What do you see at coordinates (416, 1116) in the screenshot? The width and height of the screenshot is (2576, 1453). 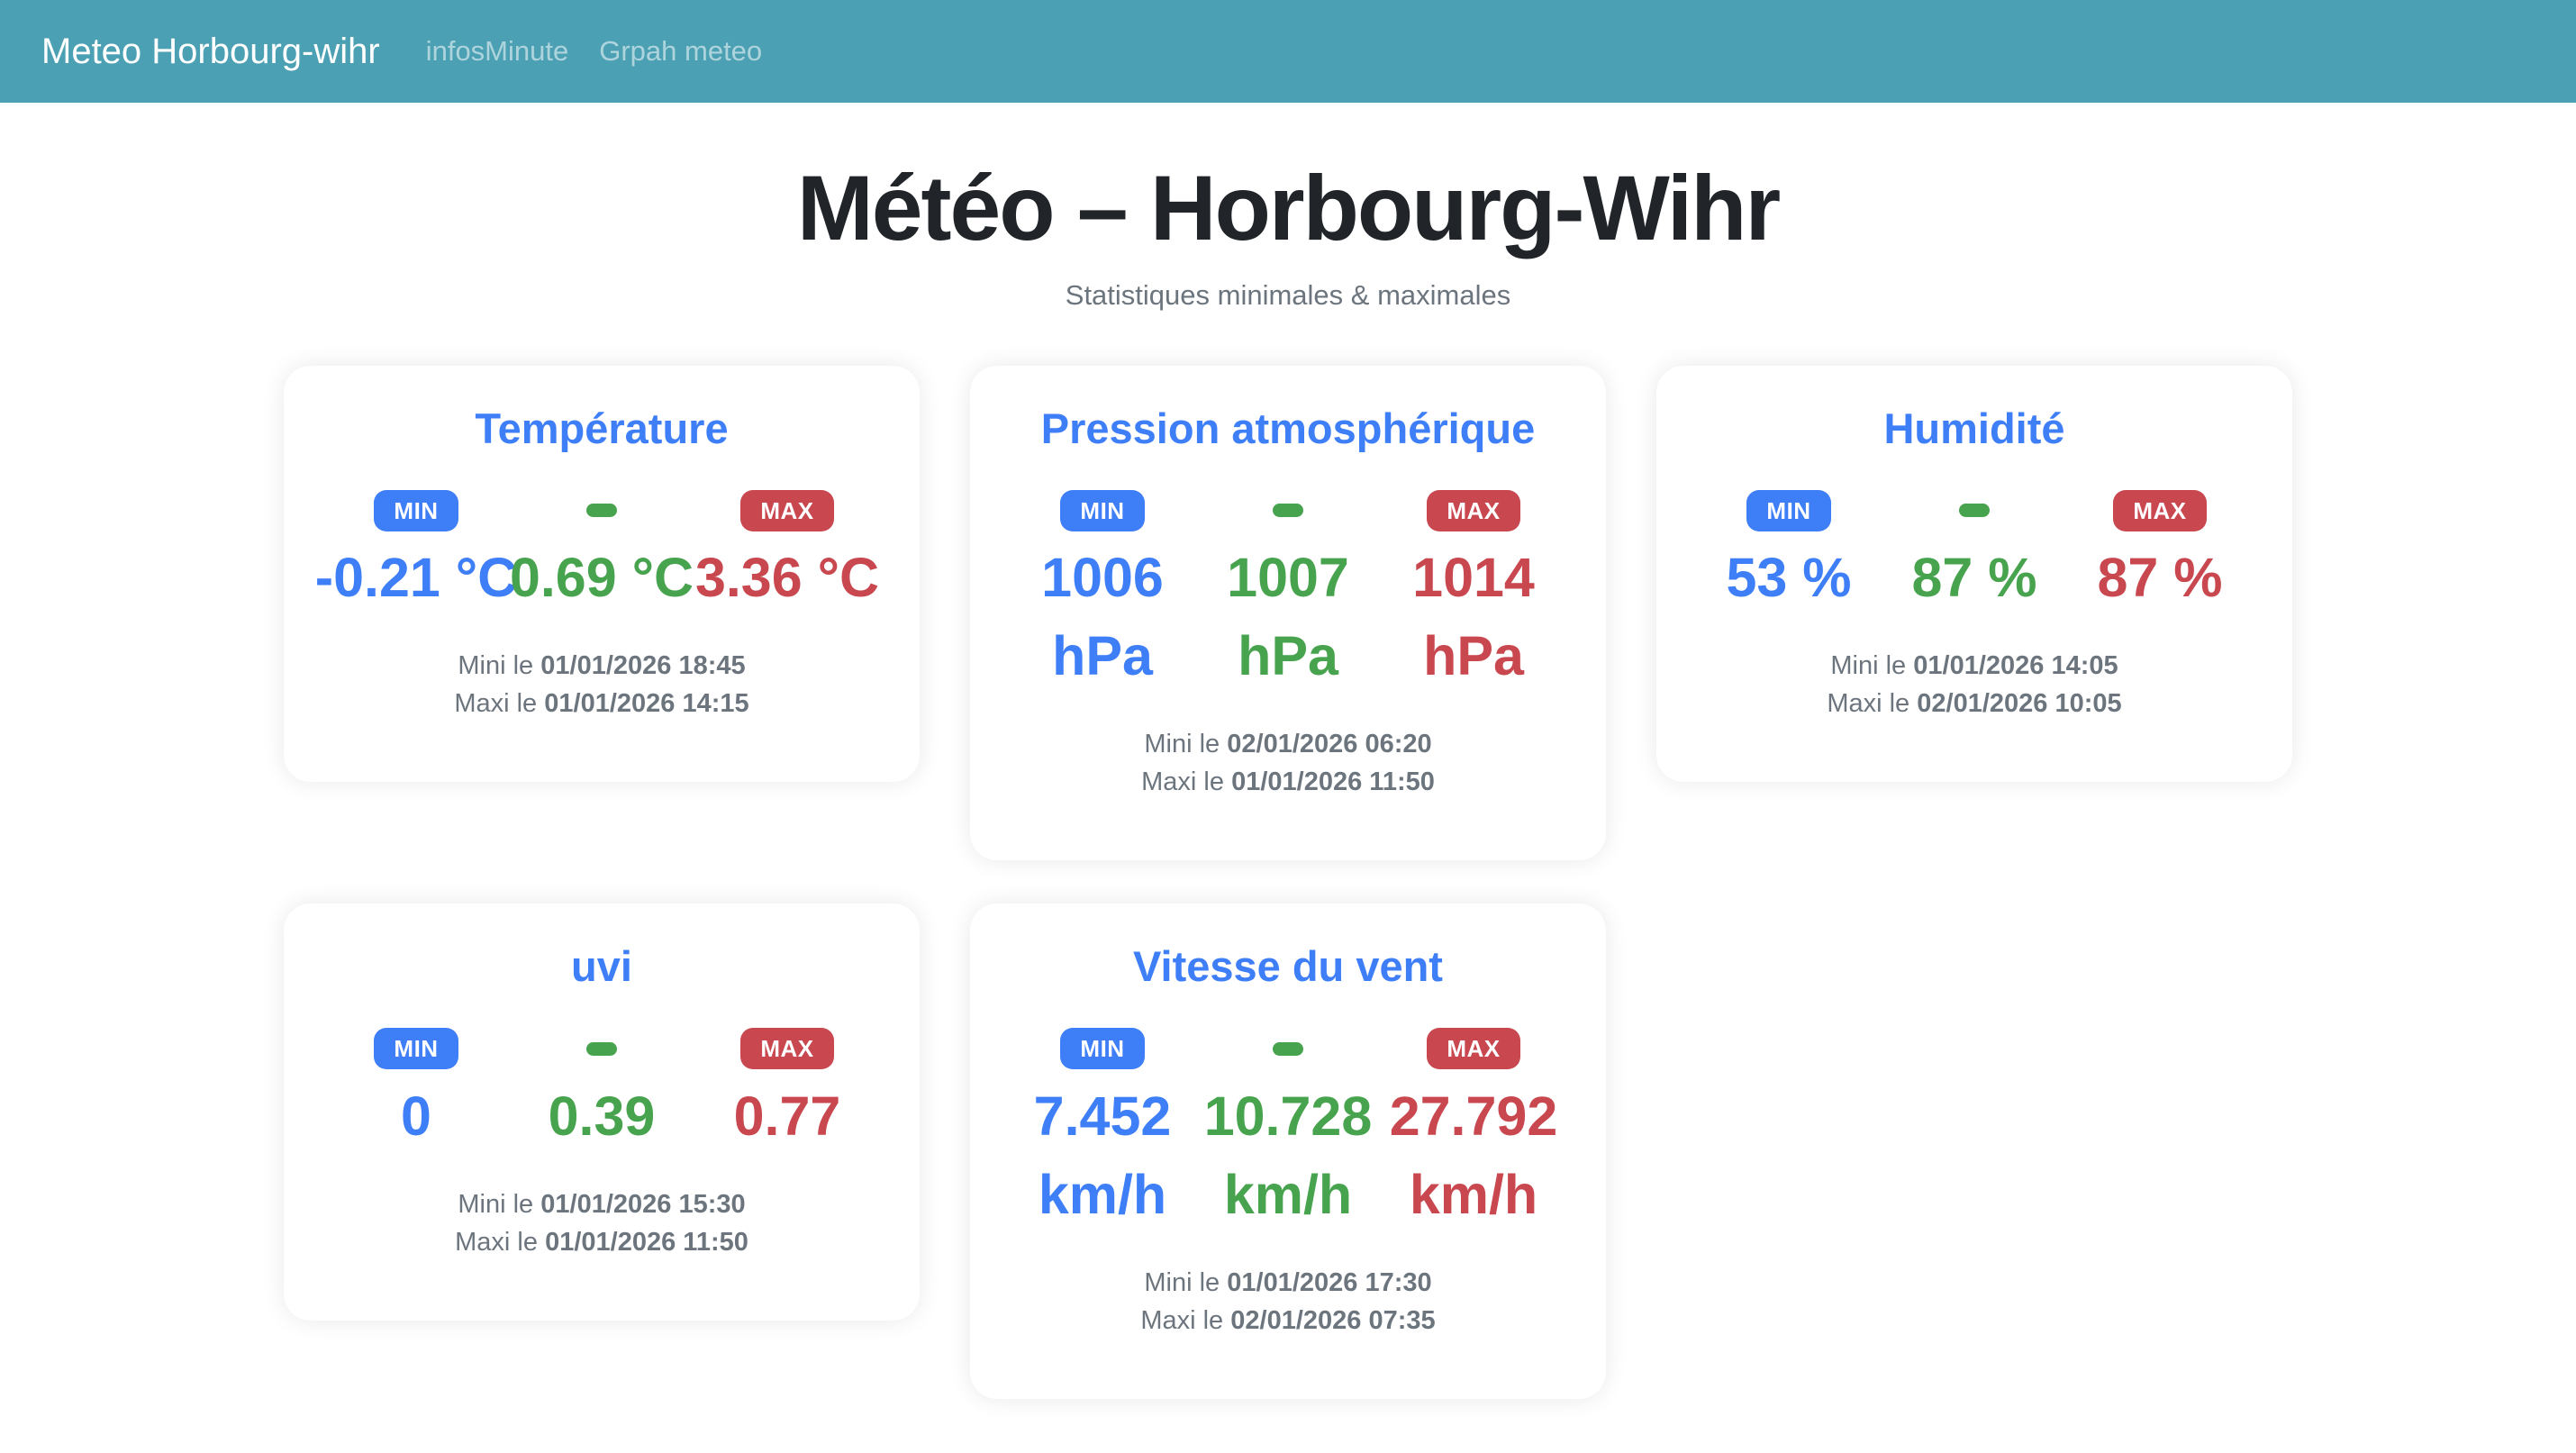 I see `min-value: 0` at bounding box center [416, 1116].